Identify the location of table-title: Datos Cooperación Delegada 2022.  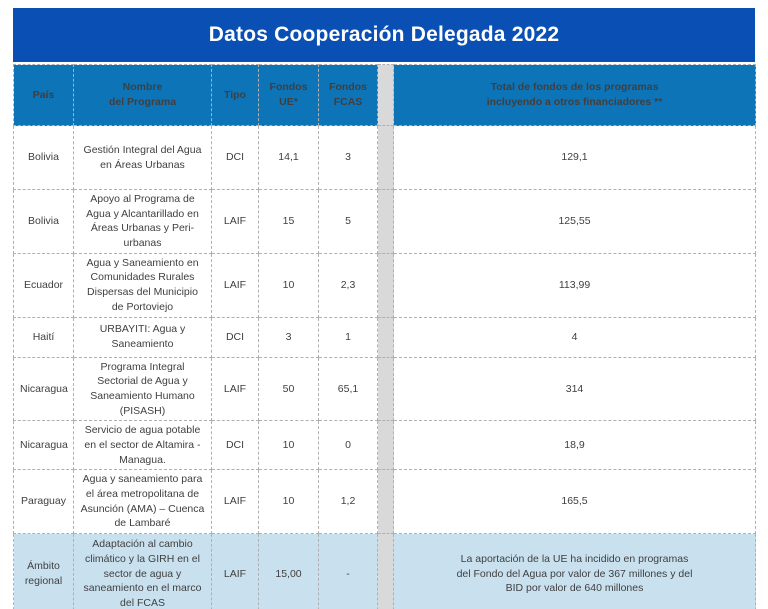
(384, 35).